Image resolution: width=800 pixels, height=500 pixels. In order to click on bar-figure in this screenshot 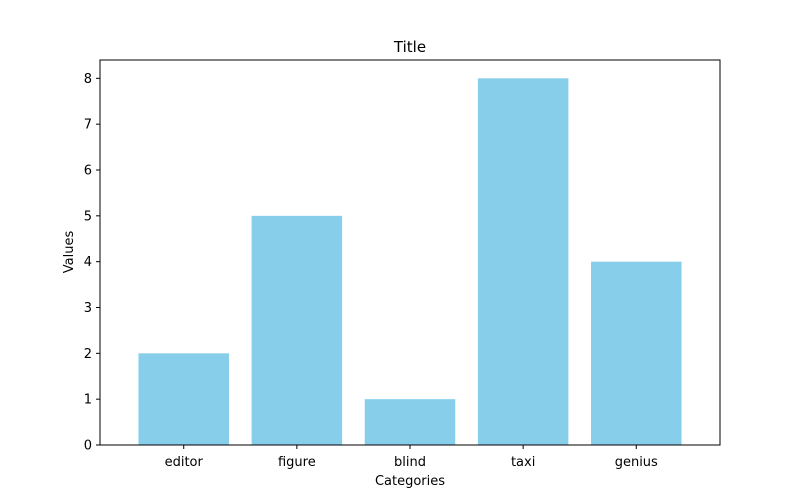, I will do `click(297, 330)`.